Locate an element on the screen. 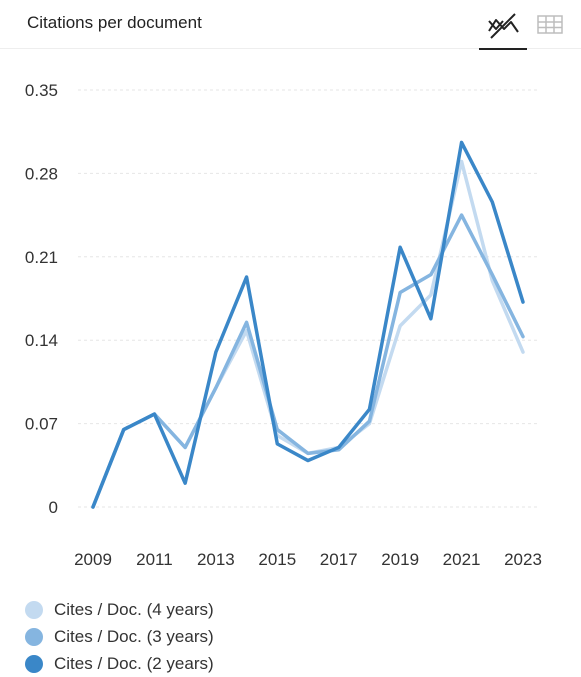 The width and height of the screenshot is (581, 677). table-view-toggle is located at coordinates (550, 25).